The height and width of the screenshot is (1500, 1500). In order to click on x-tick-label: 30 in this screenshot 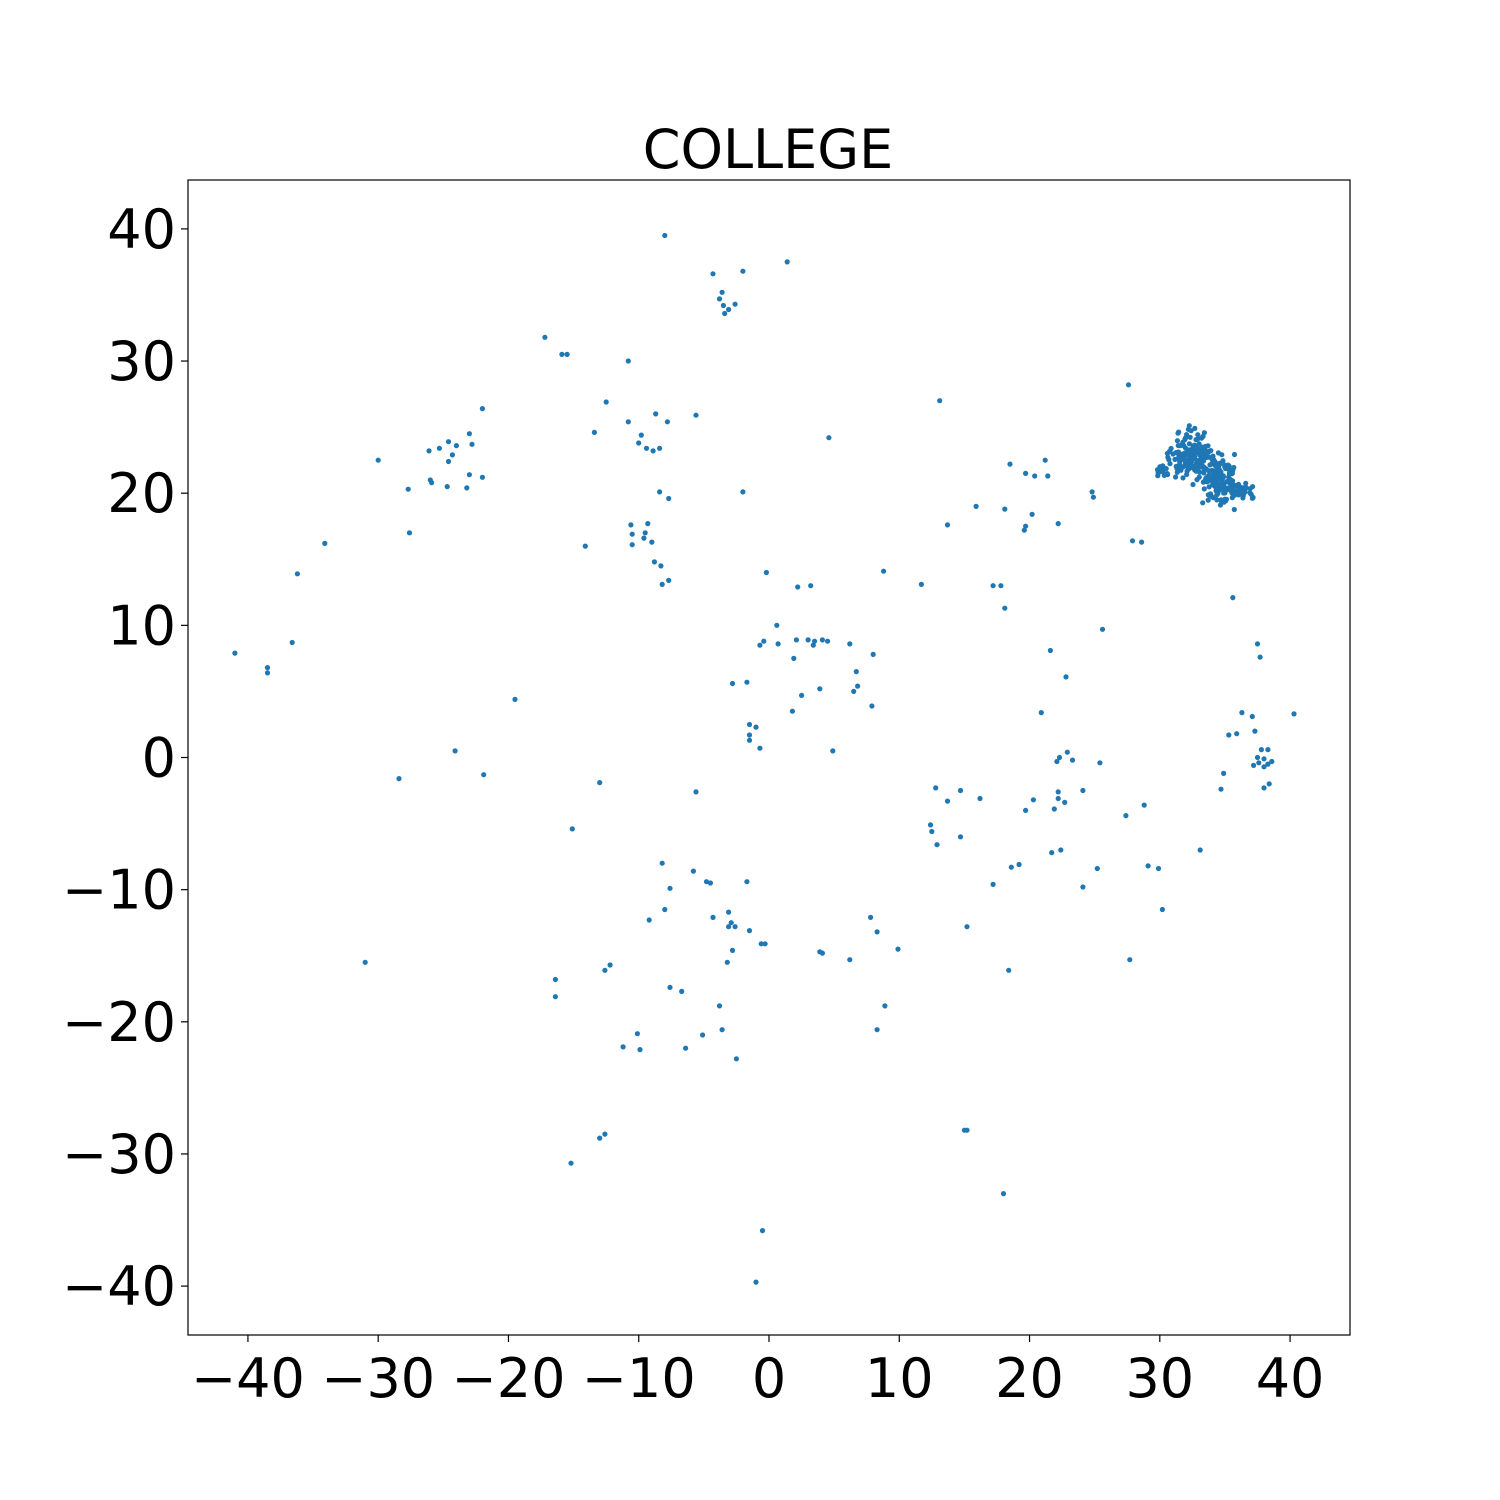, I will do `click(1159, 1378)`.